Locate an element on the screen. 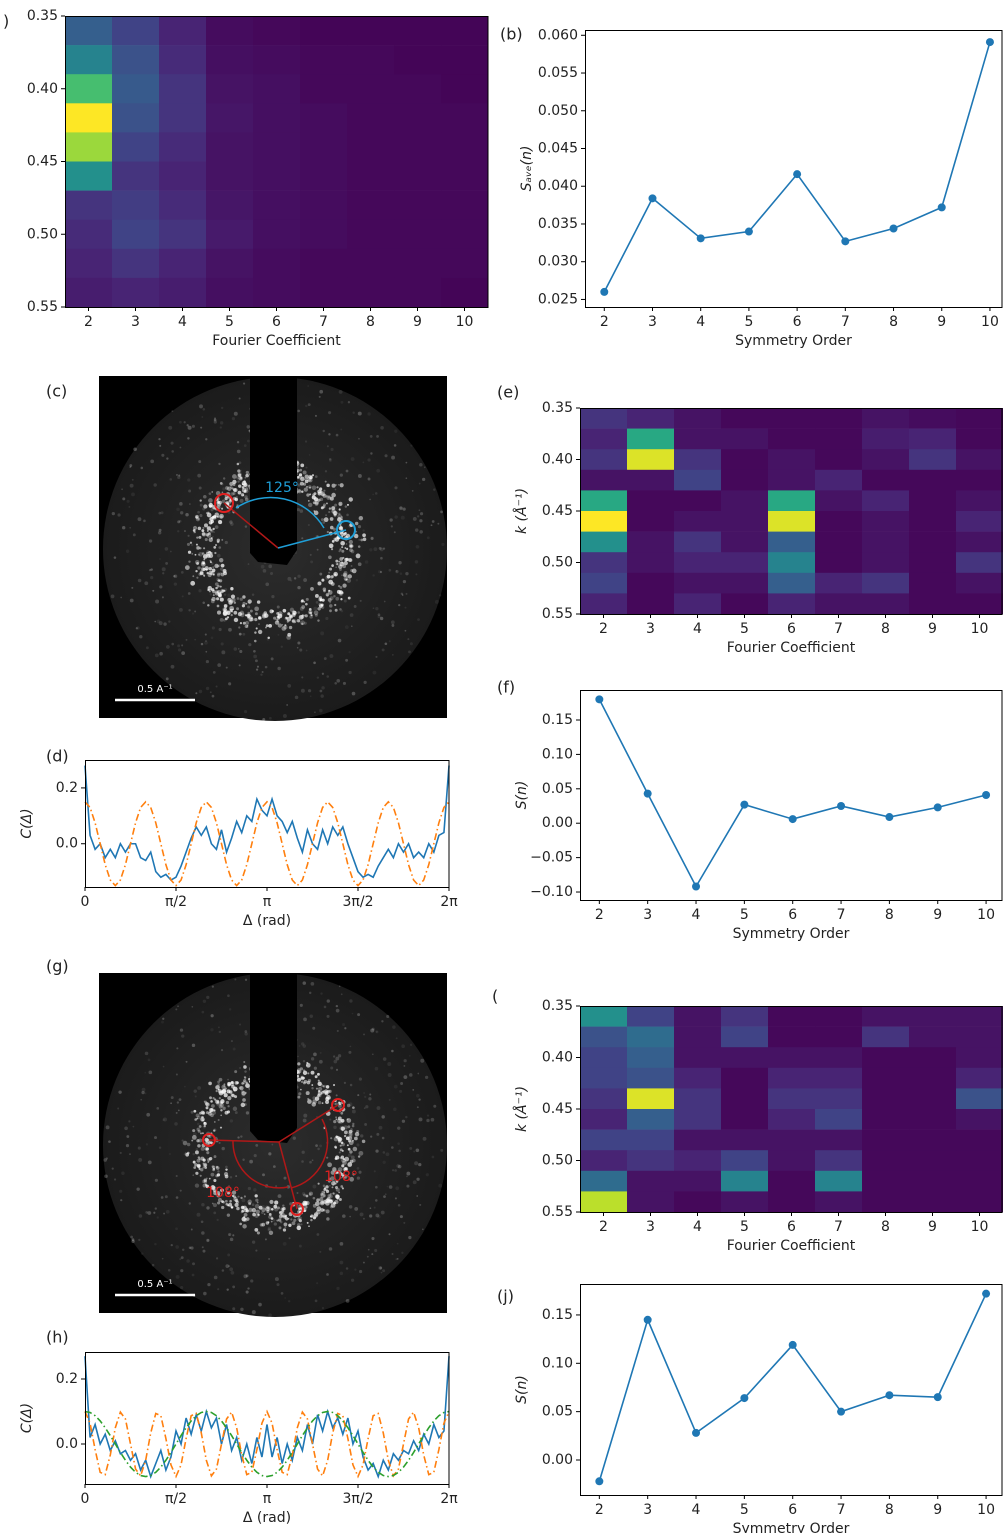 The width and height of the screenshot is (1003, 1533). x-tick-label: 6 is located at coordinates (791, 629).